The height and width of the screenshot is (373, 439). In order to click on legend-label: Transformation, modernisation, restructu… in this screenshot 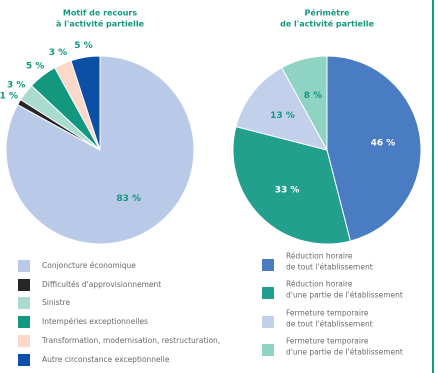, I will do `click(130, 340)`.